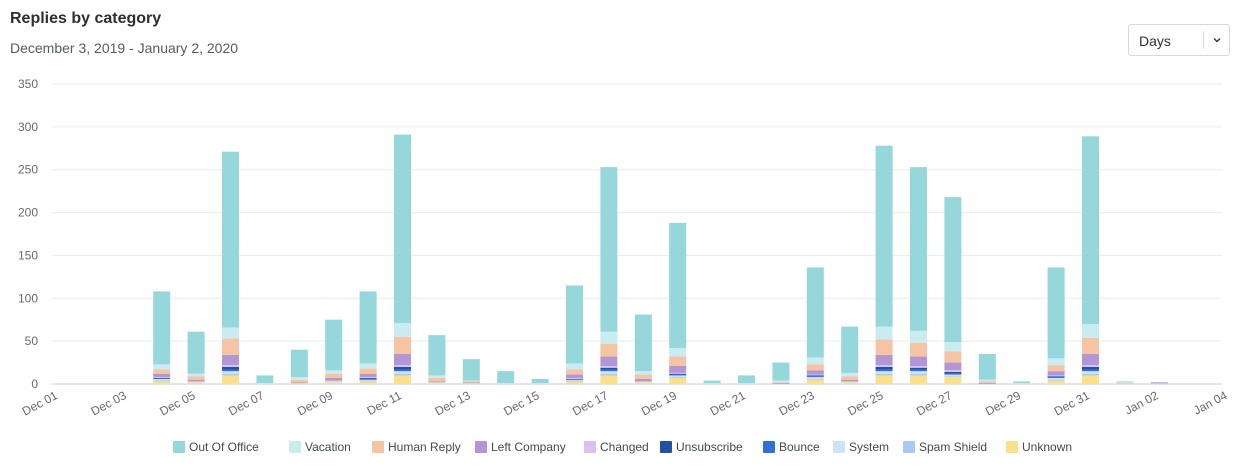 The height and width of the screenshot is (474, 1239). Describe the element at coordinates (1141, 402) in the screenshot. I see `x-tick-label: Jan 02` at that location.